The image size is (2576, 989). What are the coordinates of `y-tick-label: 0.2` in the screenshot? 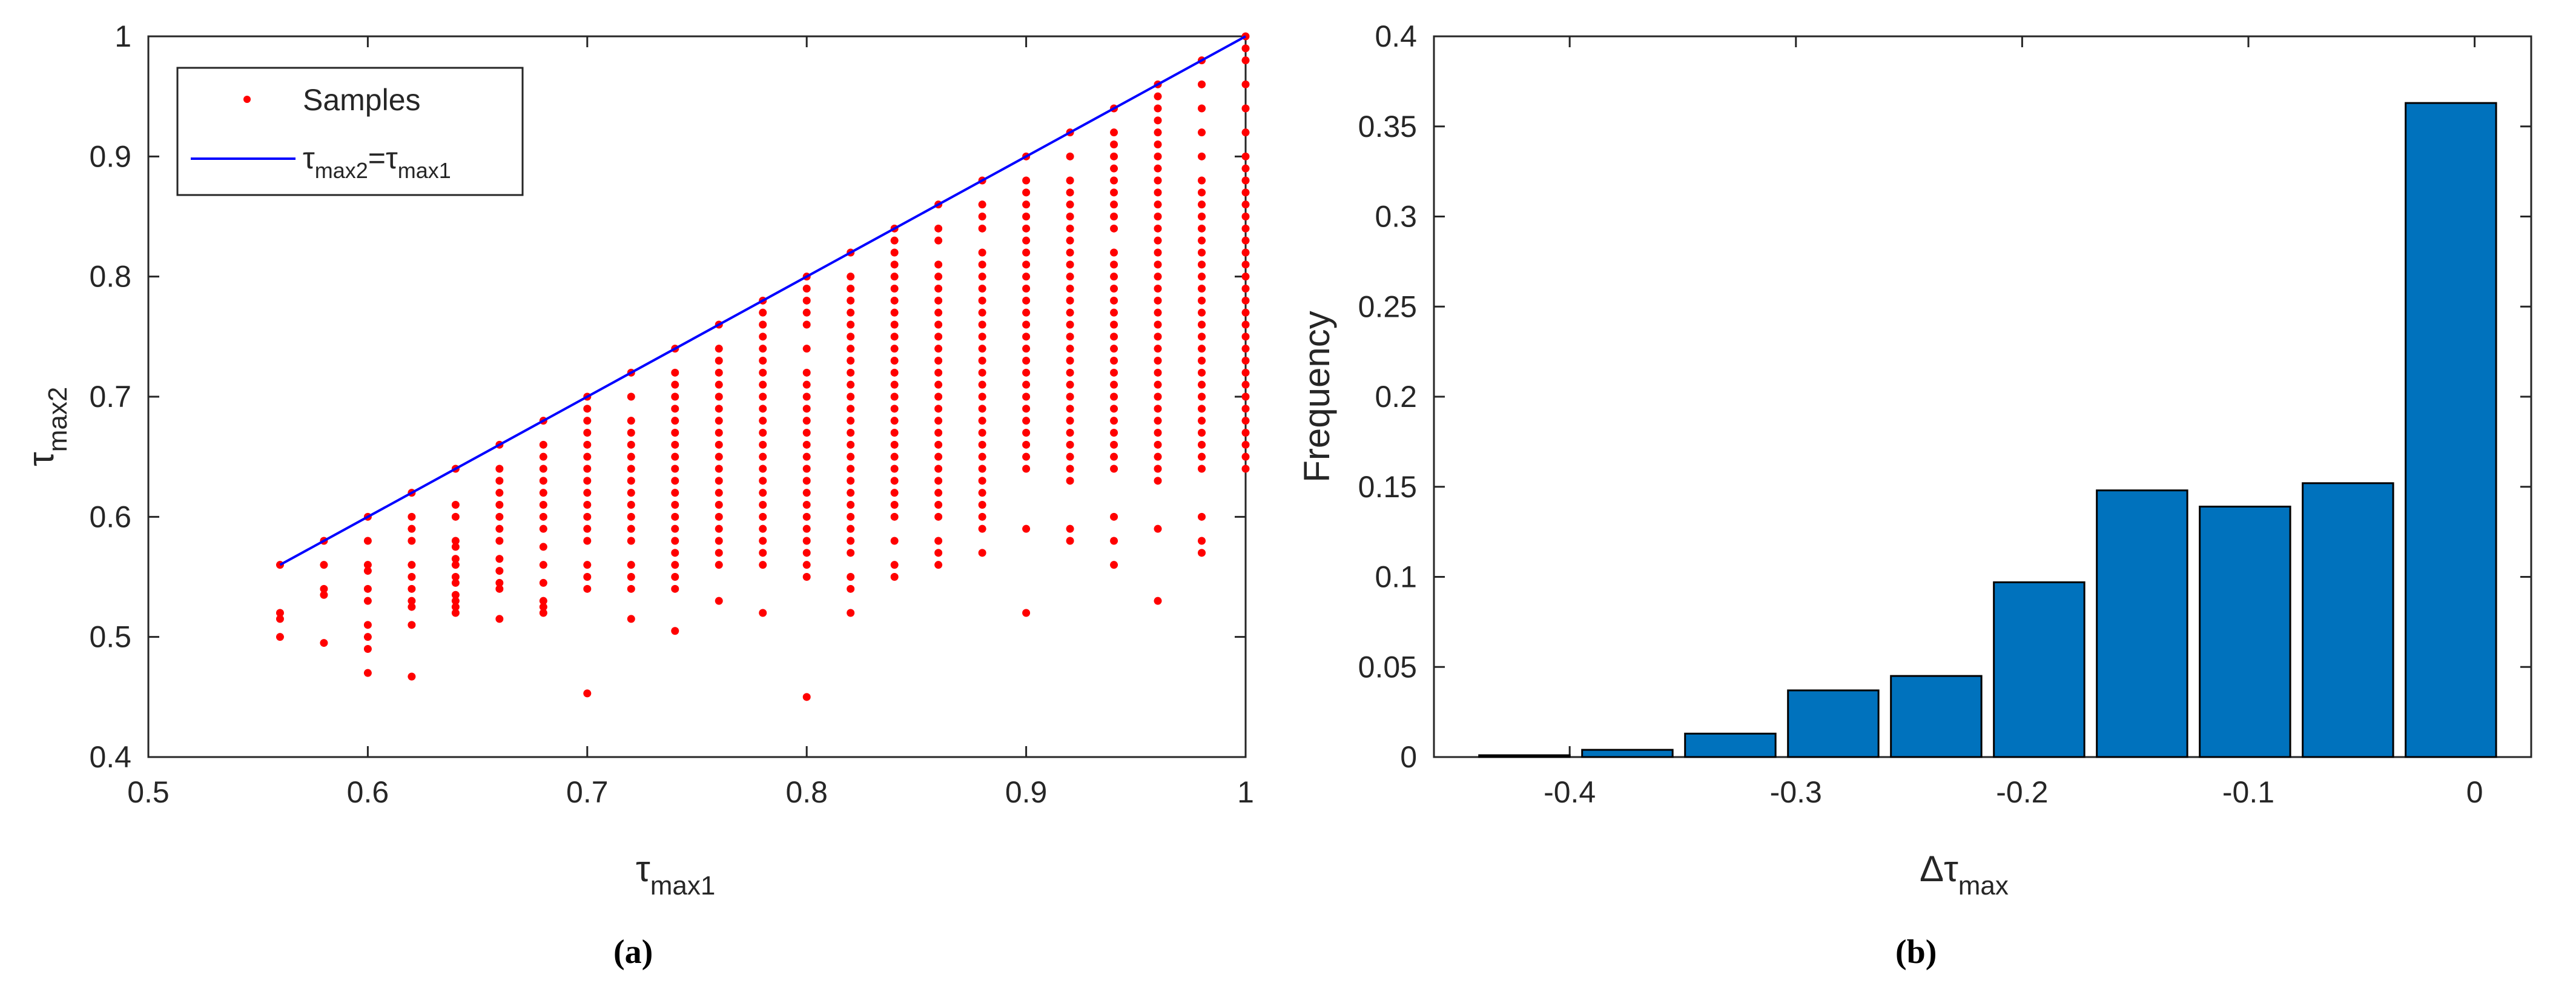 It's located at (1396, 397).